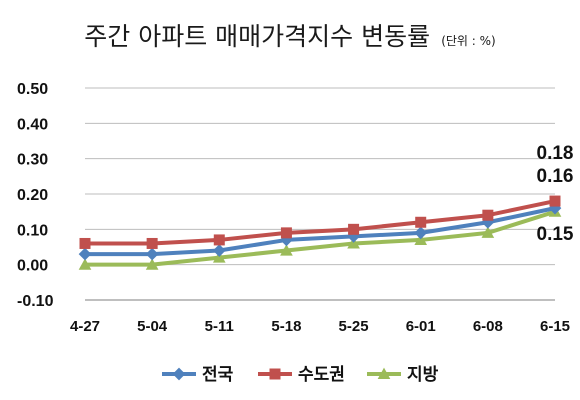 The image size is (580, 400). I want to click on x-tick-label: 5-25, so click(354, 326).